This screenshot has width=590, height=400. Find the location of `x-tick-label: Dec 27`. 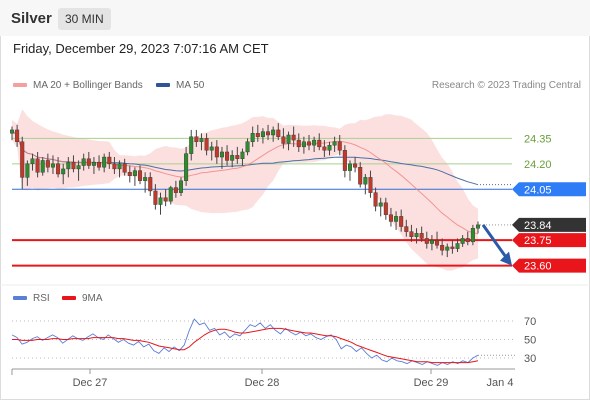

x-tick-label: Dec 27 is located at coordinates (90, 383).